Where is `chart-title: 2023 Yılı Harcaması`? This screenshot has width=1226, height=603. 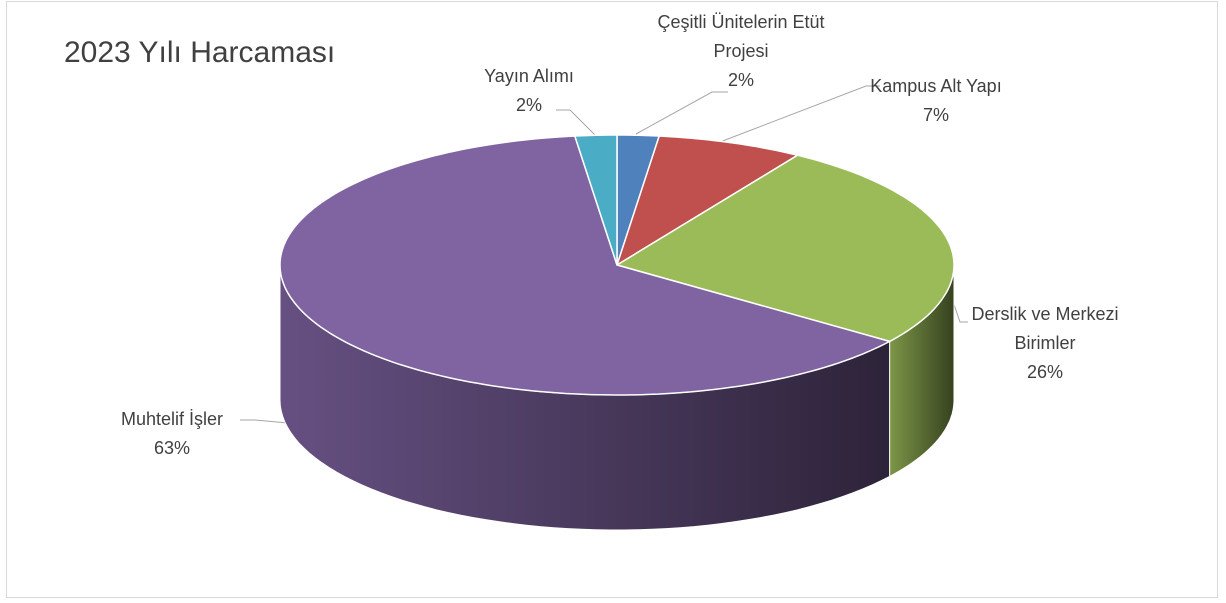
chart-title: 2023 Yılı Harcaması is located at coordinates (200, 52).